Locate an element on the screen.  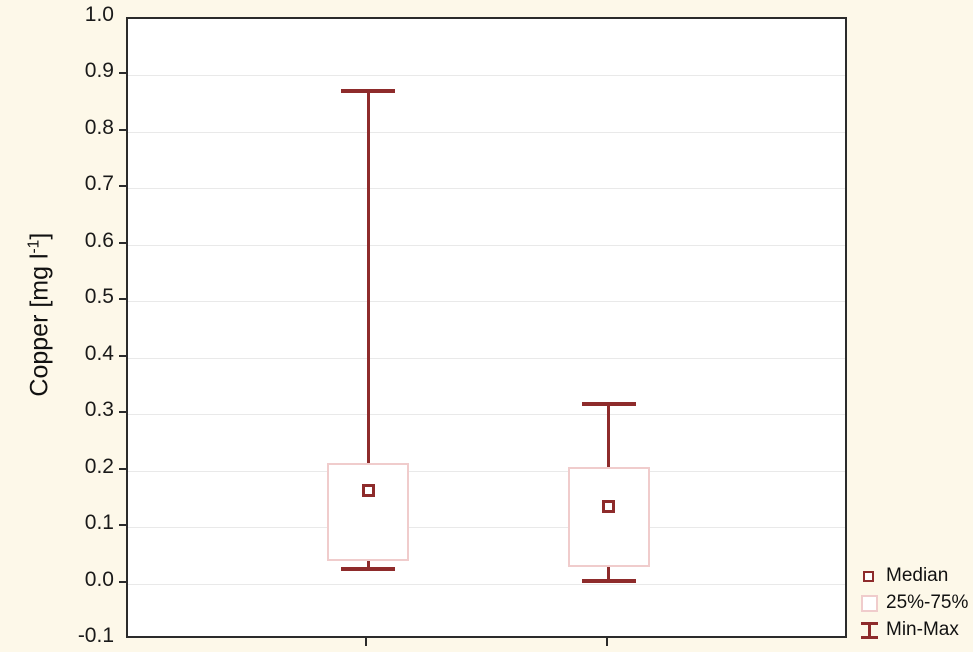
median-marker-icon is located at coordinates (869, 576).